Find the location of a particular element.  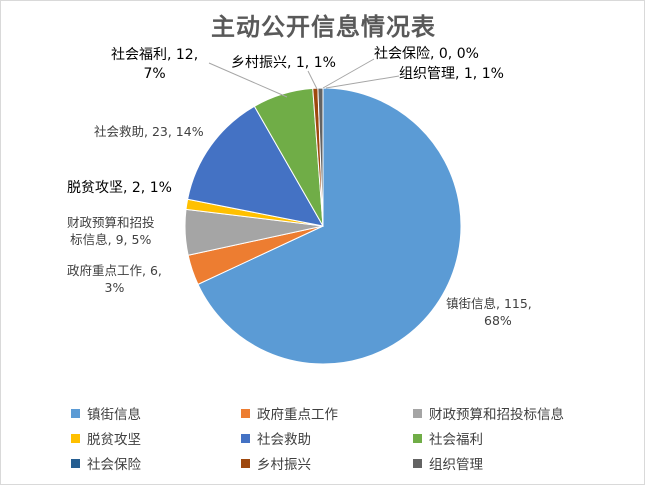

pie-slice-relief is located at coordinates (255, 166).